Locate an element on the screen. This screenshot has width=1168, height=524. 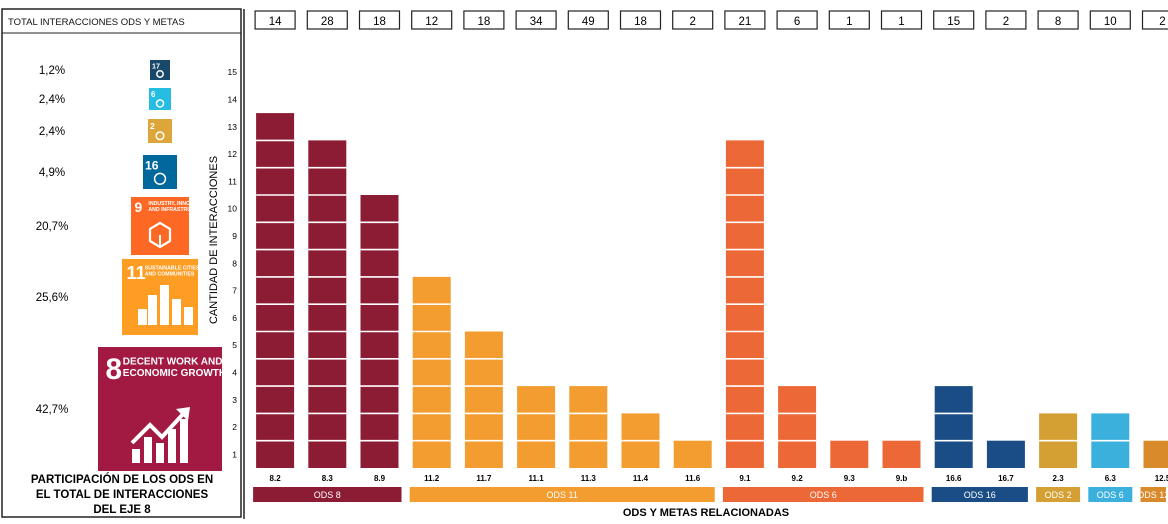
x-tick-label: 8.9 is located at coordinates (380, 478).